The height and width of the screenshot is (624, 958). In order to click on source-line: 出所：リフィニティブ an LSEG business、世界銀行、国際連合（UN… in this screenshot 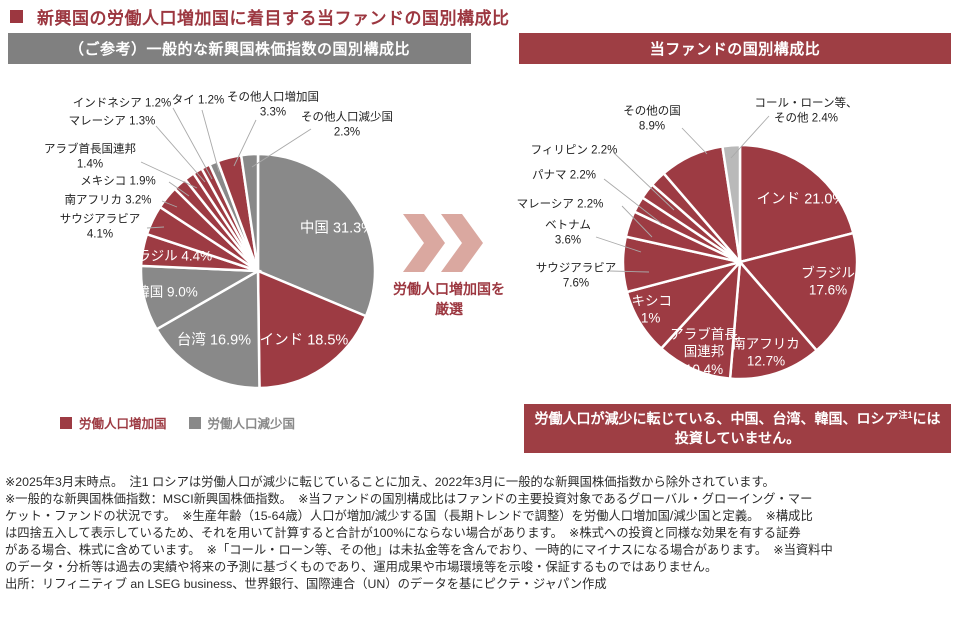, I will do `click(306, 584)`.